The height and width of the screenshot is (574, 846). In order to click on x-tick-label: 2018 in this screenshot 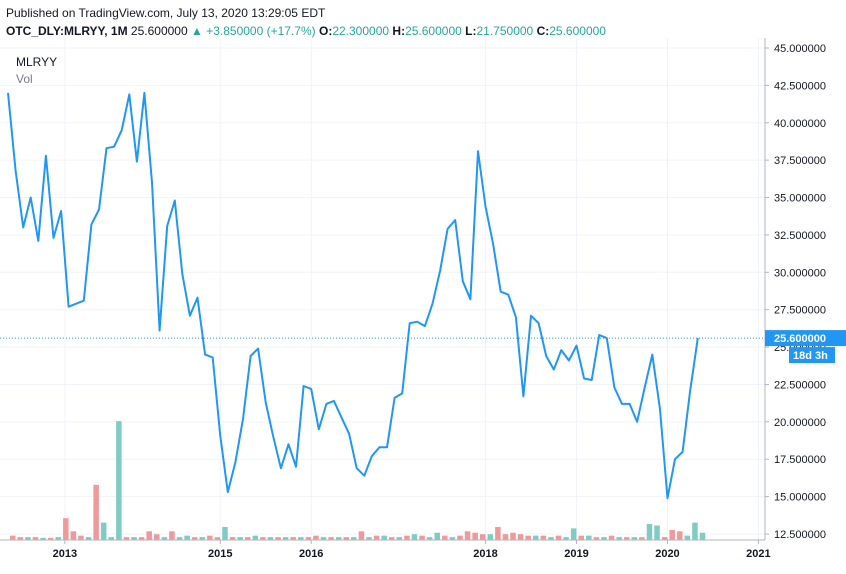, I will do `click(485, 554)`.